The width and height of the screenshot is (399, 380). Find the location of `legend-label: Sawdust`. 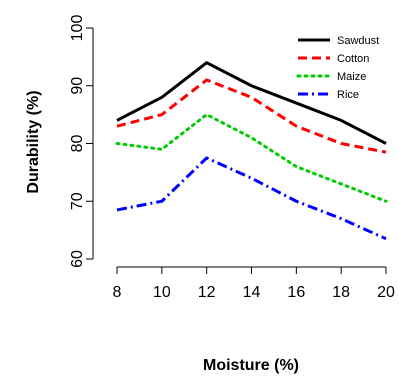

legend-label: Sawdust is located at coordinates (358, 41).